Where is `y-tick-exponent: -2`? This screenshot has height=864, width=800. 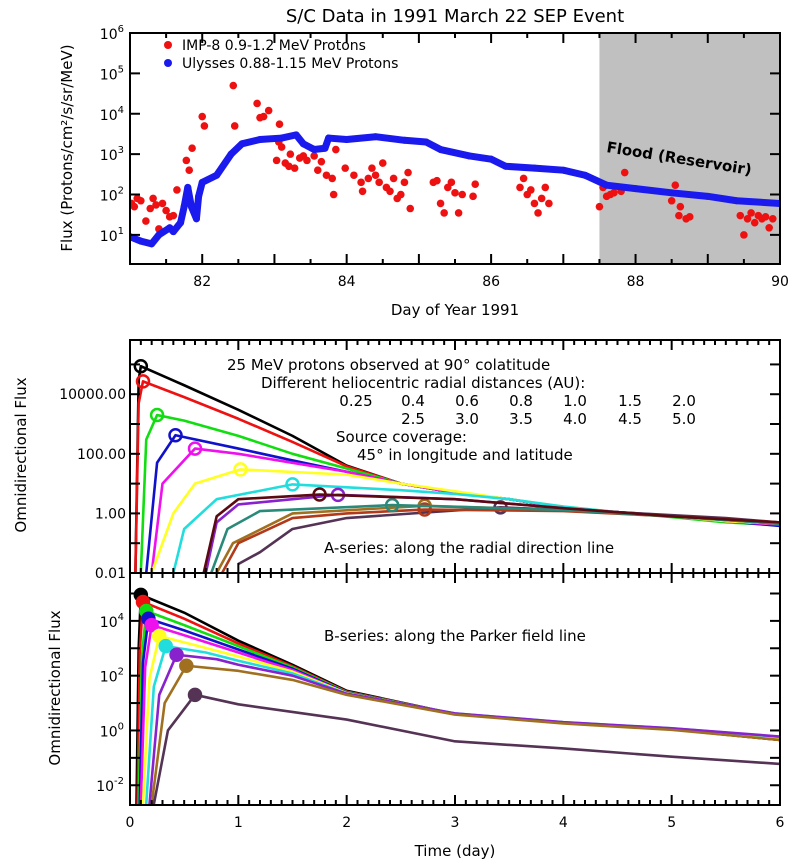 y-tick-exponent: -2 is located at coordinates (119, 781).